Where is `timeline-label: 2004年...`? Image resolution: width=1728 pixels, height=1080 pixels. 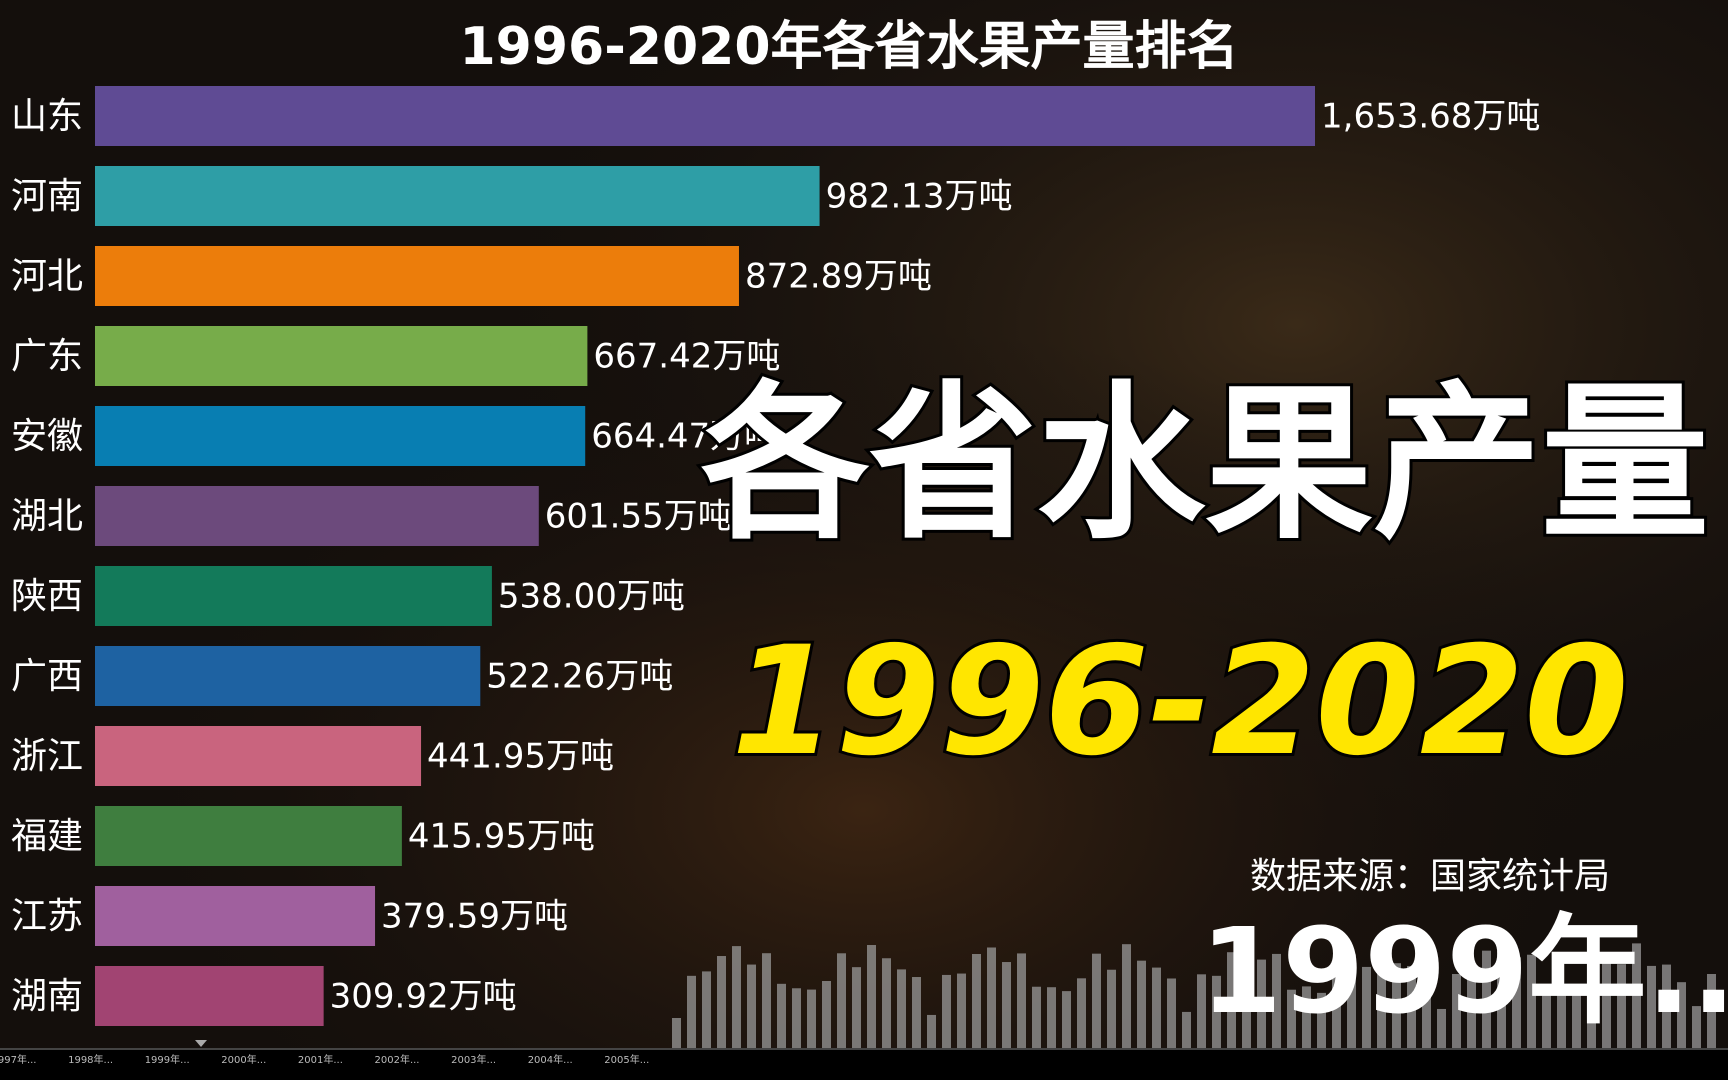 timeline-label: 2004年... is located at coordinates (550, 1059).